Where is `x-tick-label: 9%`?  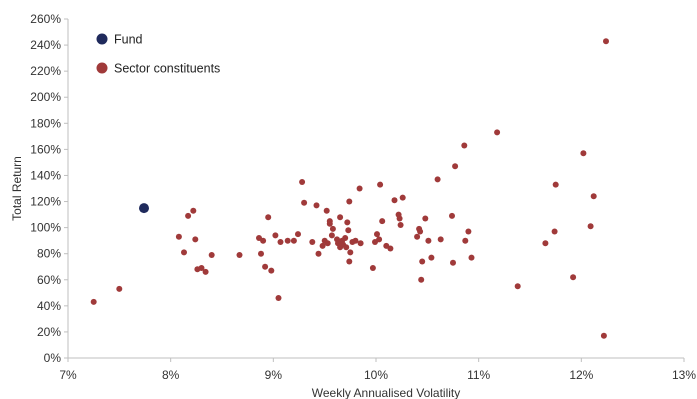
x-tick-label: 9% is located at coordinates (274, 375).